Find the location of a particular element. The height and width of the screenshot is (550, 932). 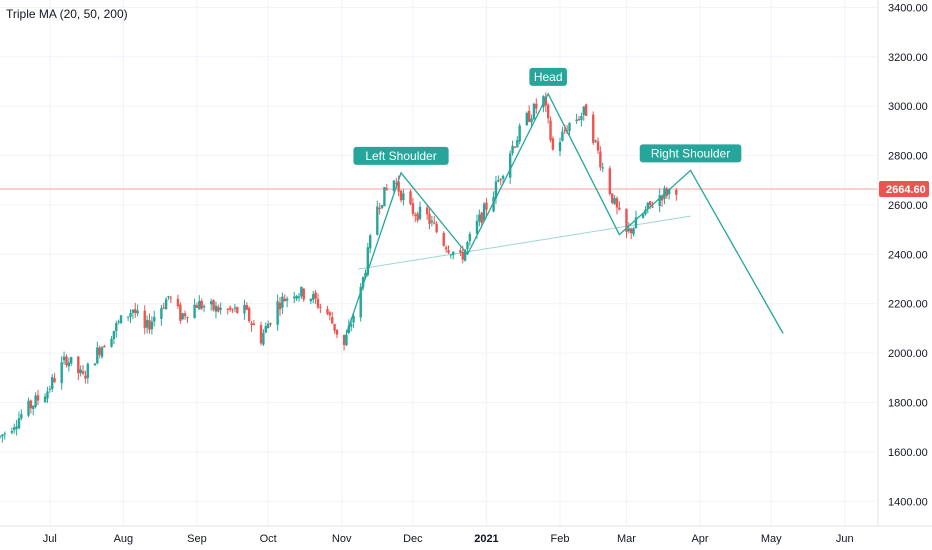

y-tick-label: 1600.00 is located at coordinates (908, 453).